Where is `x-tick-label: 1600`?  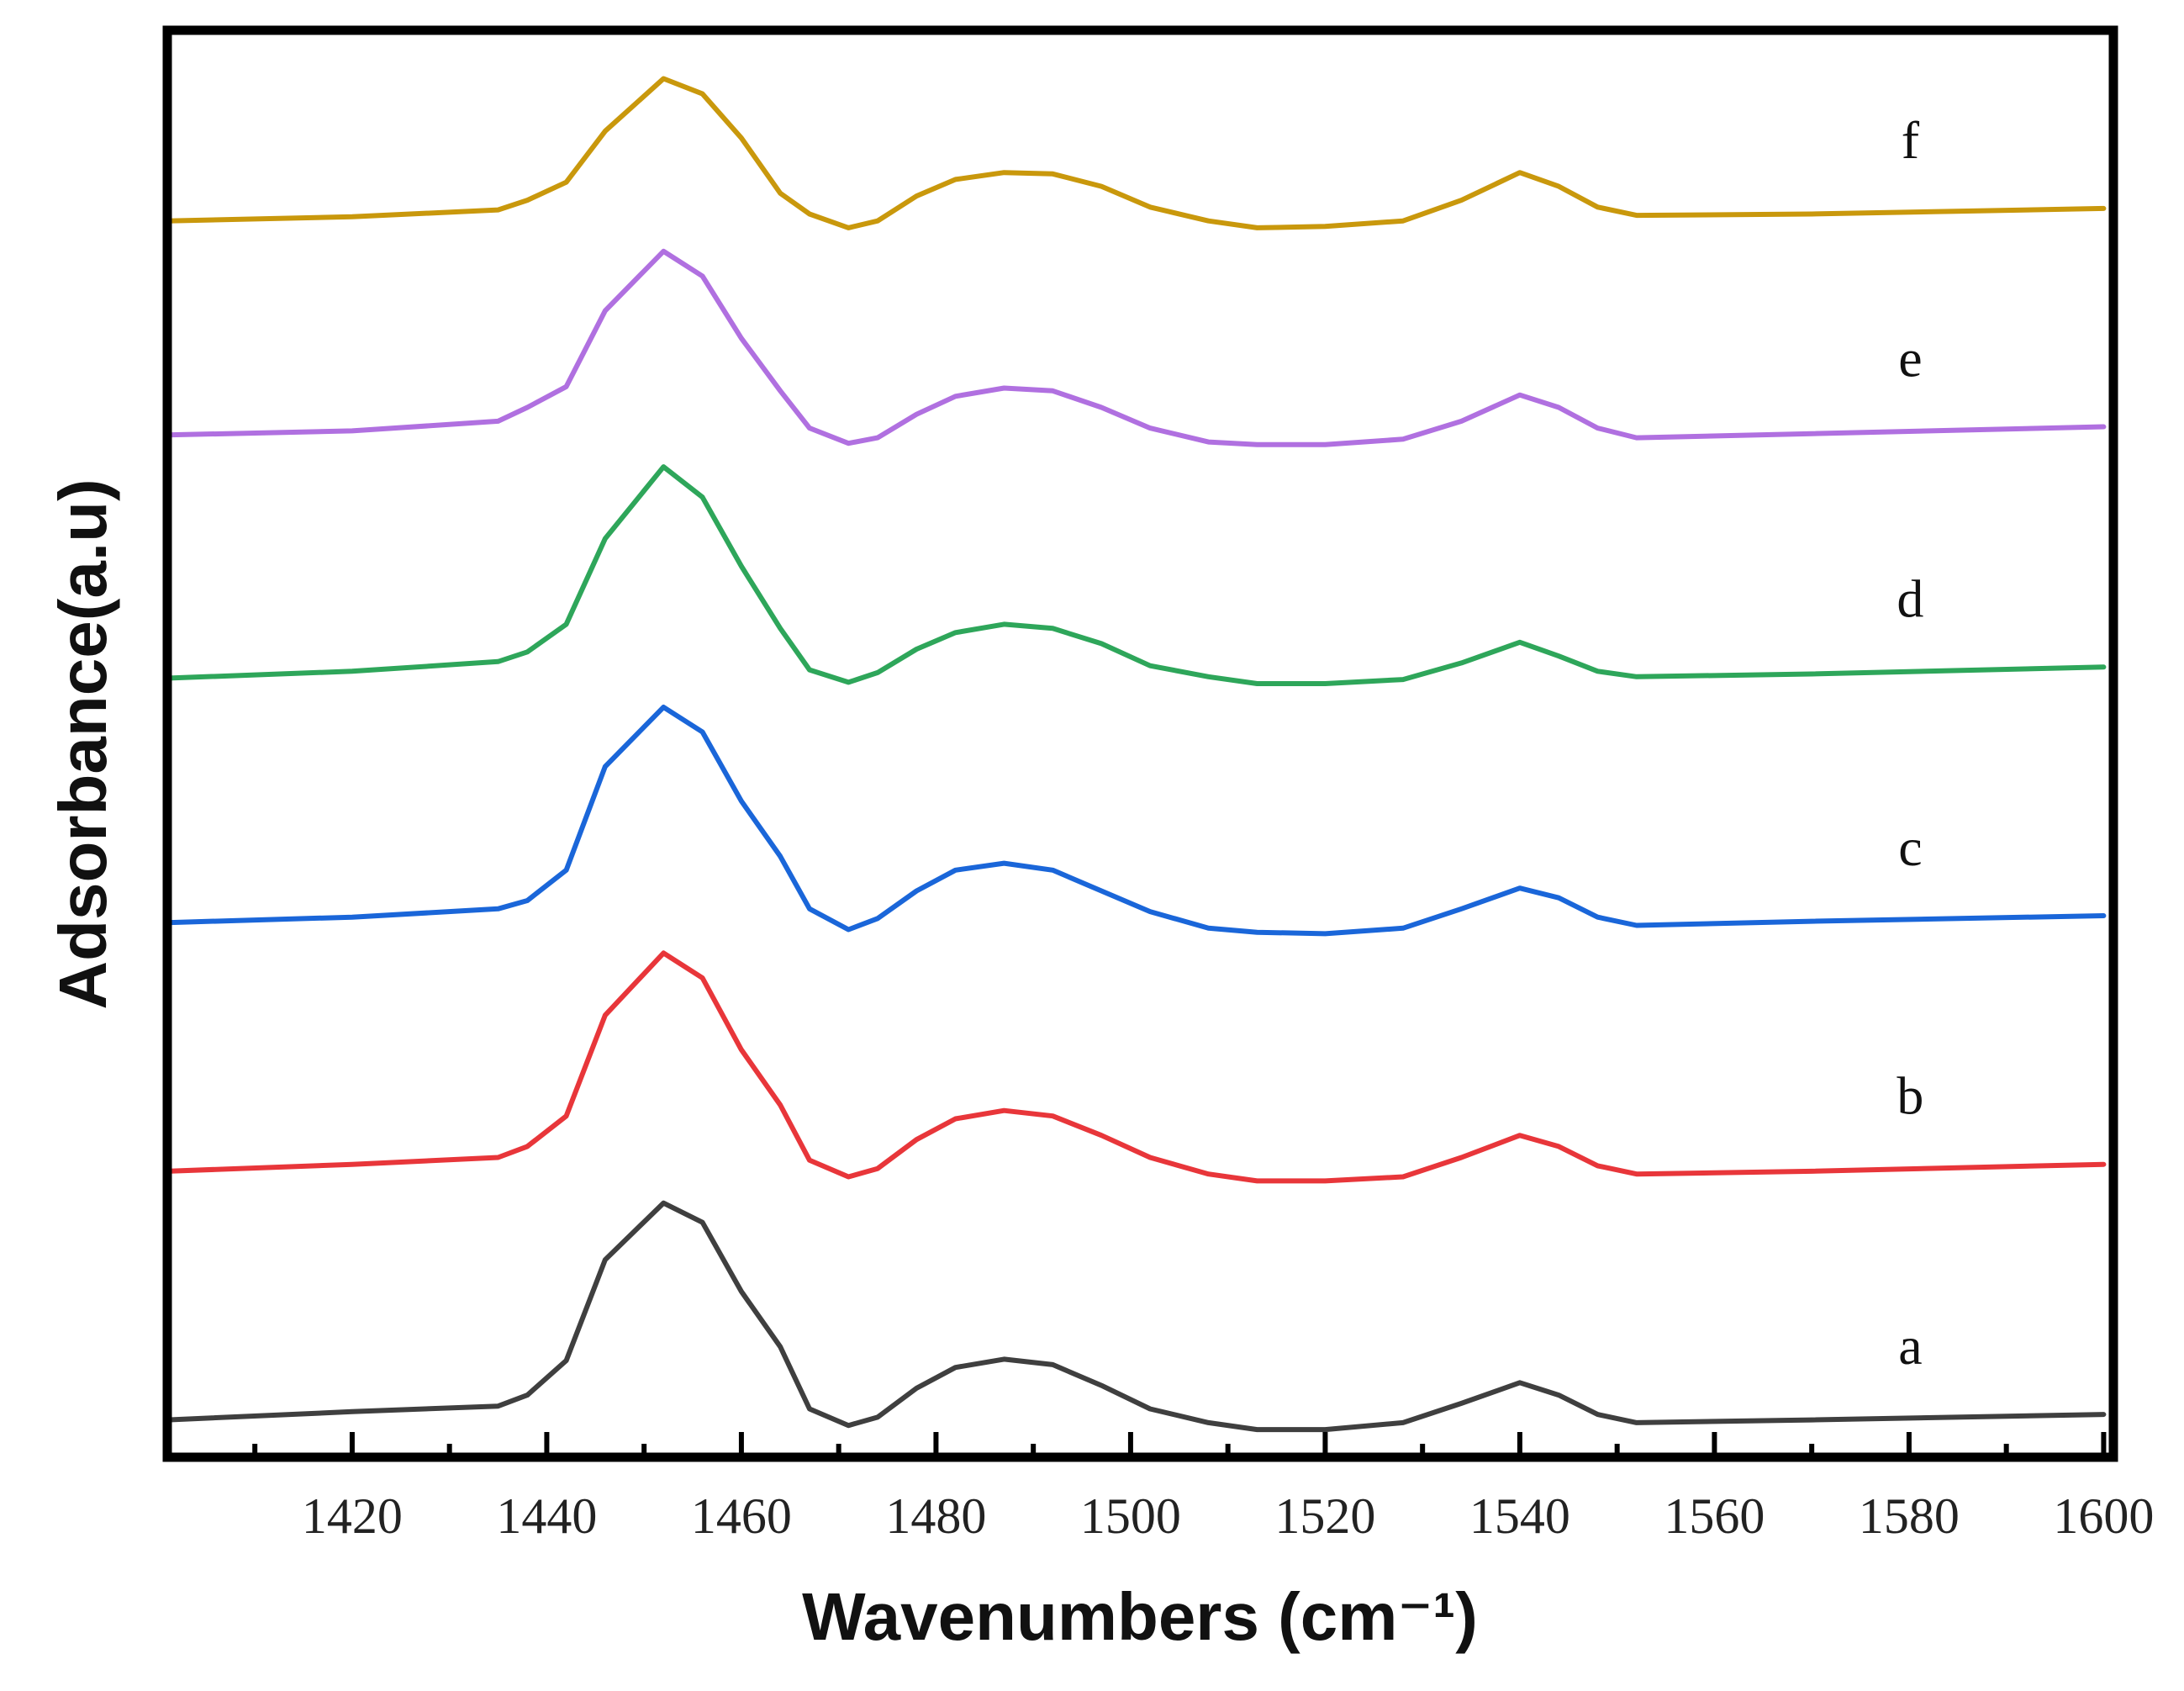
x-tick-label: 1600 is located at coordinates (2103, 1516).